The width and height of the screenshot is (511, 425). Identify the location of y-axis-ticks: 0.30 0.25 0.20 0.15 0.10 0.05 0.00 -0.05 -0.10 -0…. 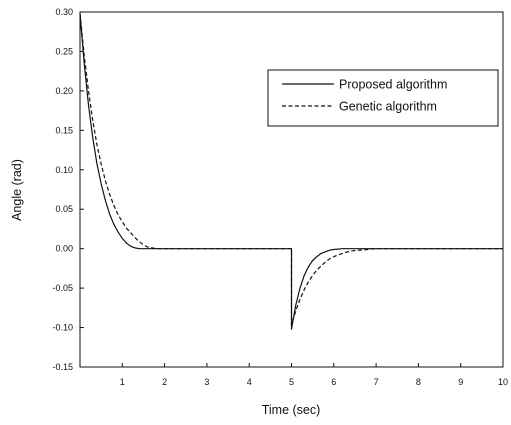
(68, 189).